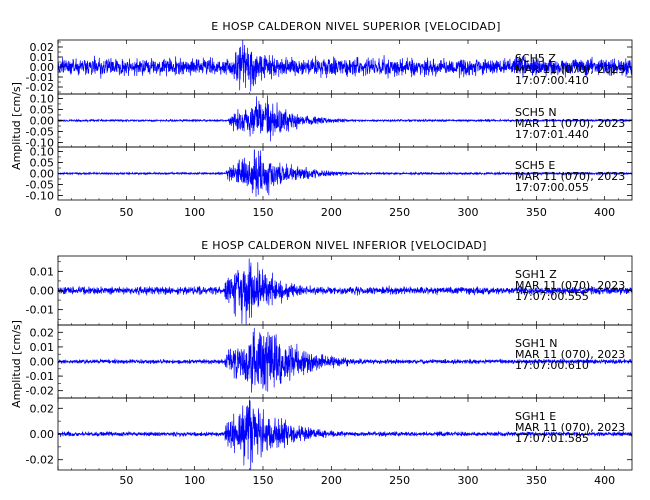 The width and height of the screenshot is (650, 500). Describe the element at coordinates (536, 274) in the screenshot. I see `trace-annotation-line: SGH1 Z` at that location.